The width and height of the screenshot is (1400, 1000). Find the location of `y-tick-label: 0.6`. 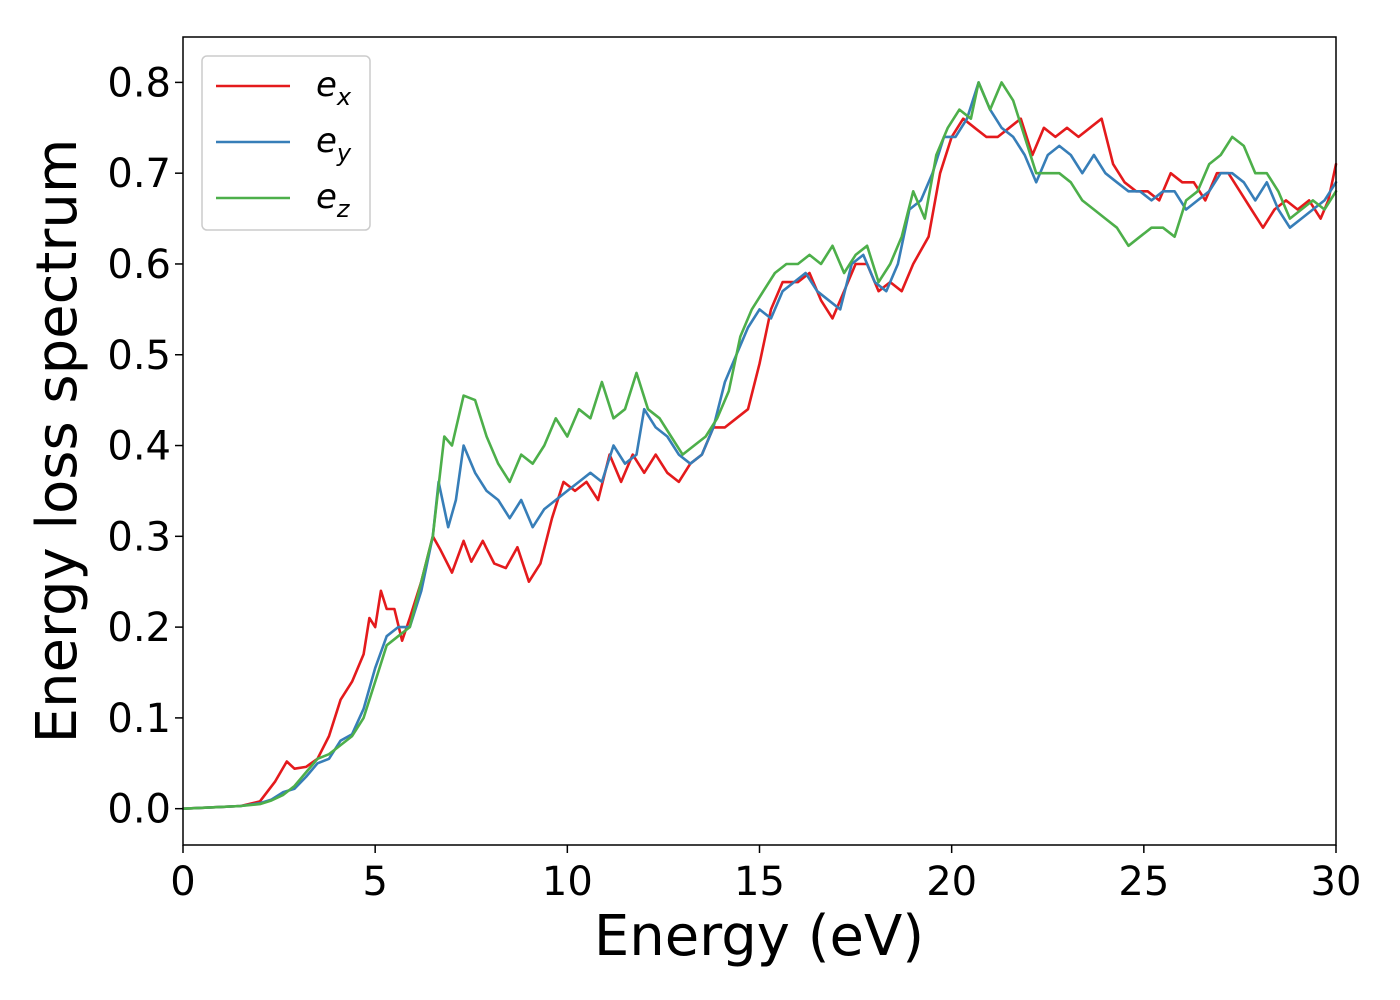

y-tick-label: 0.6 is located at coordinates (139, 265).